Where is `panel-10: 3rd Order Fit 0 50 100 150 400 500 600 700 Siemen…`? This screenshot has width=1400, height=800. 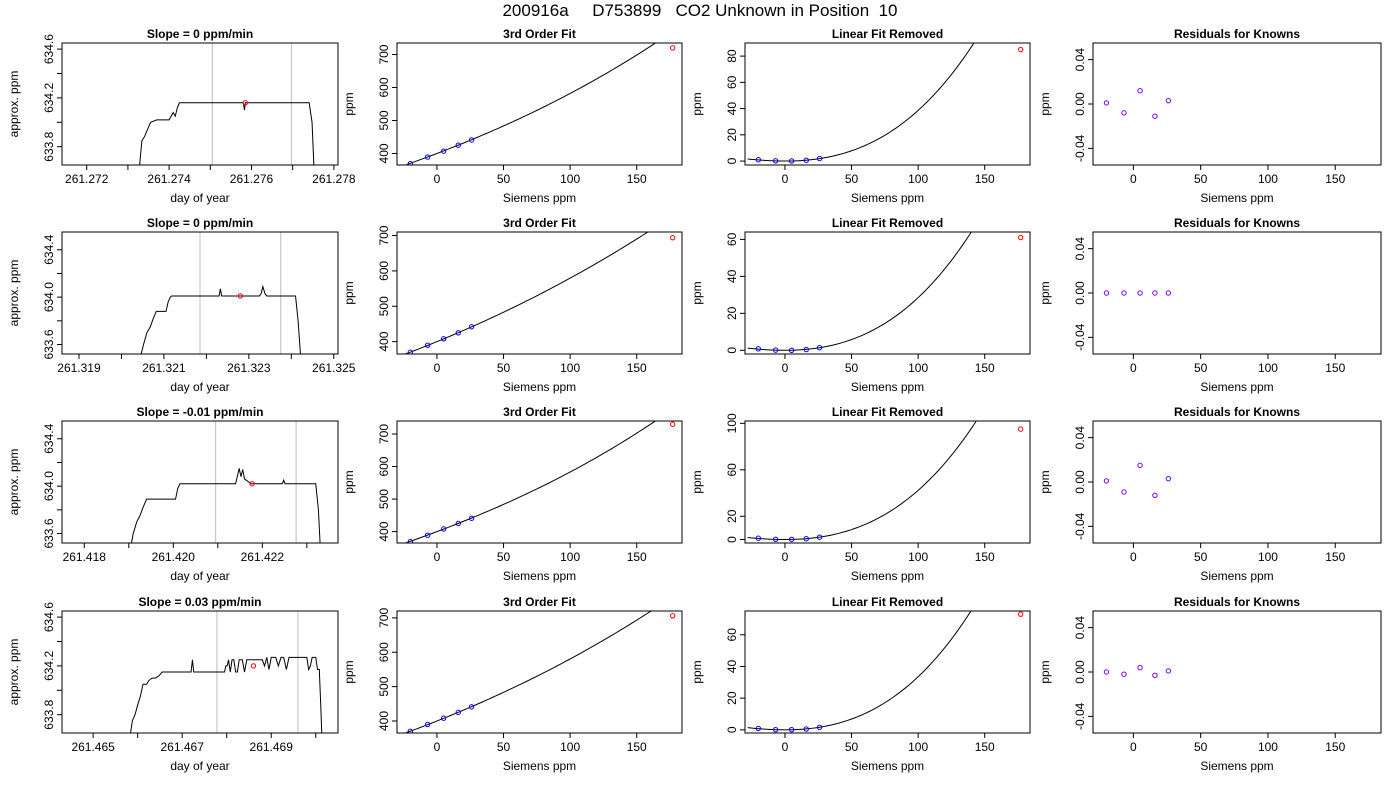 panel-10: 3rd Order Fit 0 50 100 150 400 500 600 700 Siemen… is located at coordinates (512, 494).